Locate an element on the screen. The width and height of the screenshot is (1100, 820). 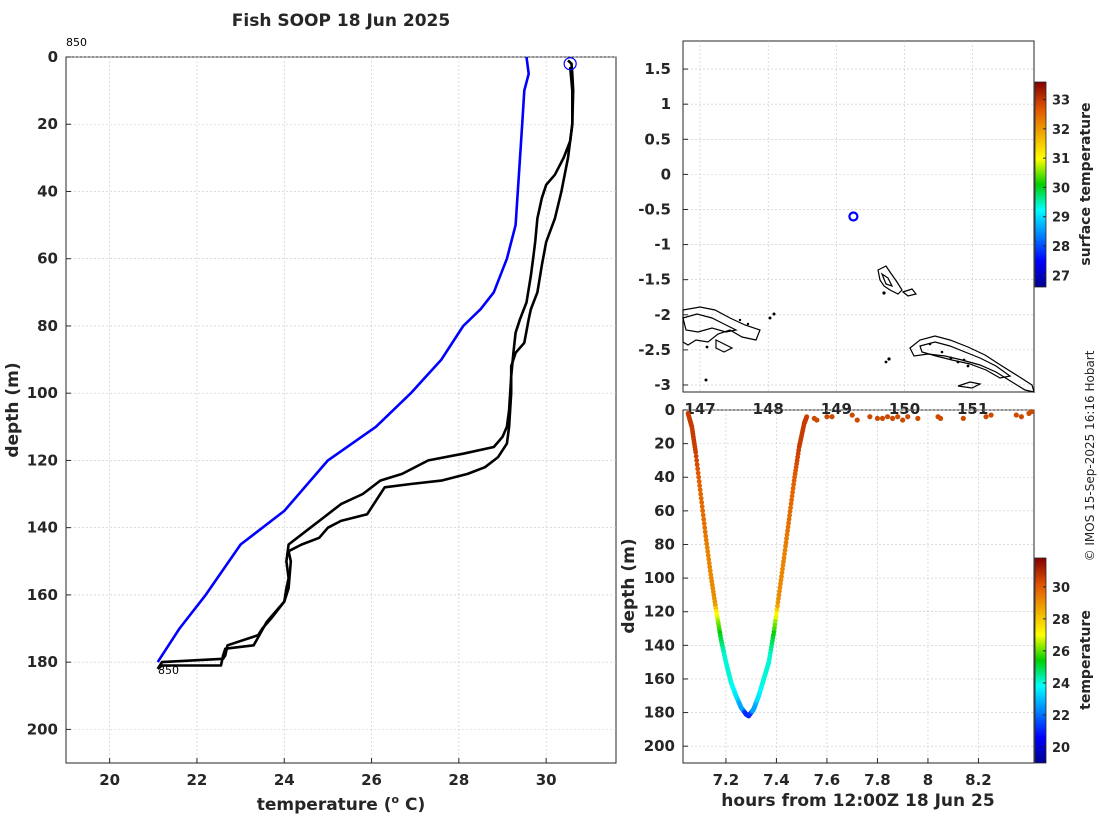
map-colorbar-tick-label: 27 is located at coordinates (1061, 276).